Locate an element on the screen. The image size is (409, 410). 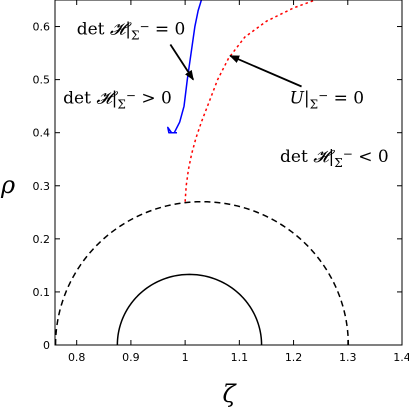
y-axis-title: ρ is located at coordinates (7, 185).